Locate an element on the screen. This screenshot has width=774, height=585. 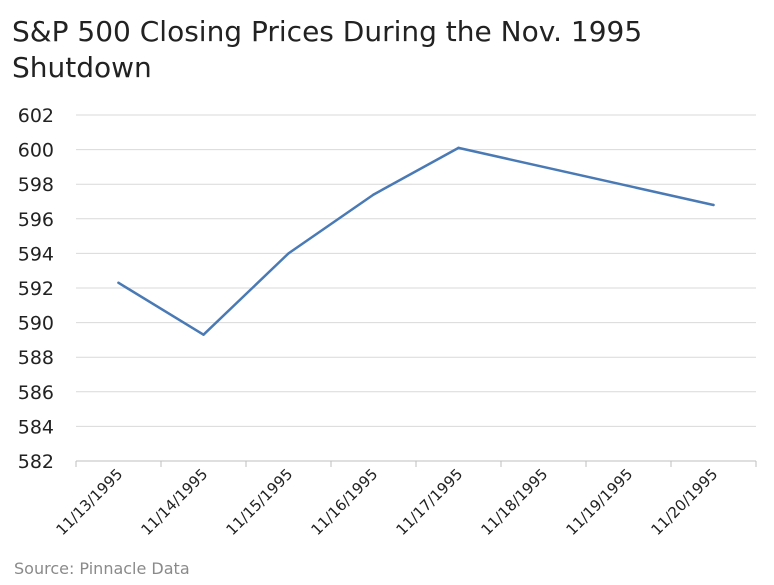
y-tick-label: 598 is located at coordinates (36, 185).